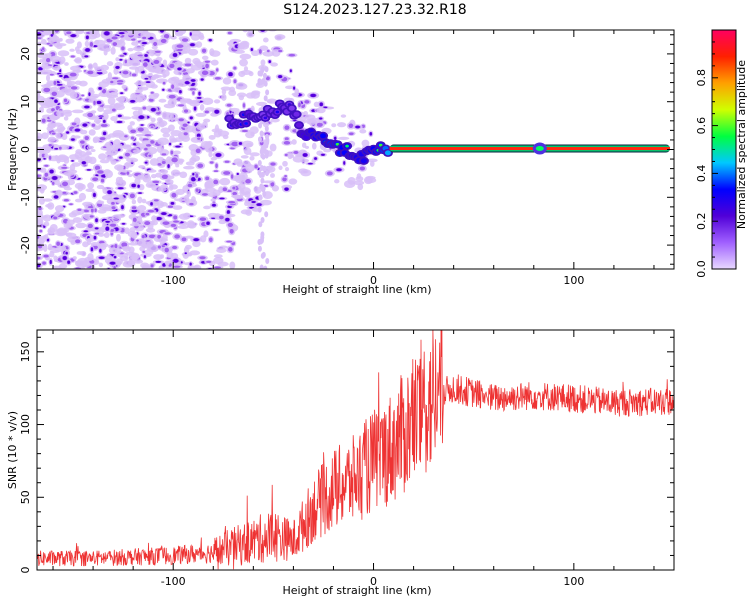  Describe the element at coordinates (25, 570) in the screenshot. I see `snr-ytick-label: 0` at that location.